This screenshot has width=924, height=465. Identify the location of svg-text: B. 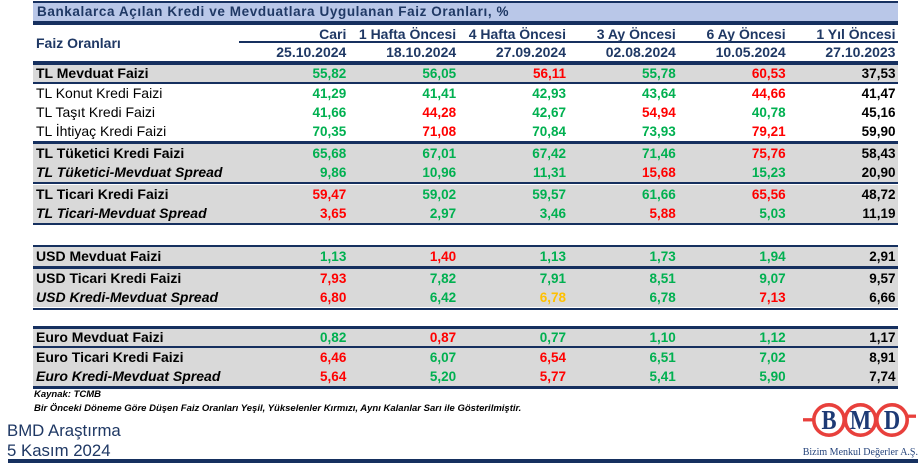
(828, 421).